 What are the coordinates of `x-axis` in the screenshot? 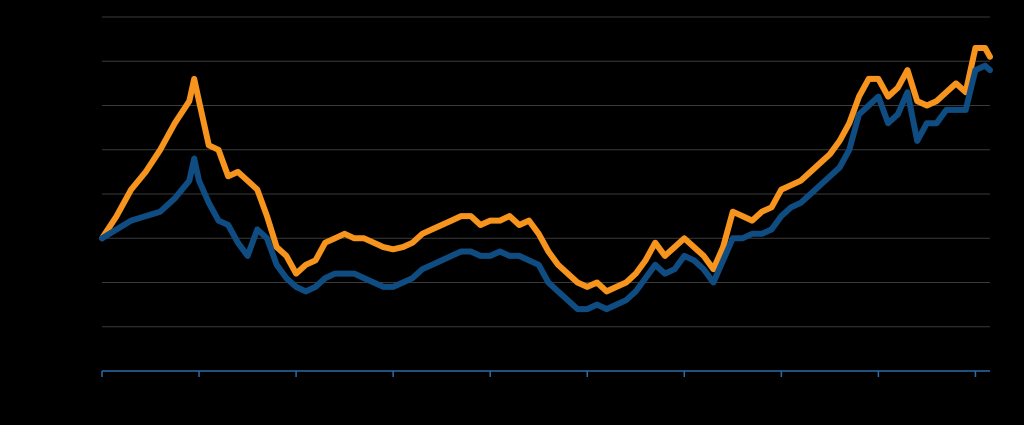 It's located at (545, 373).